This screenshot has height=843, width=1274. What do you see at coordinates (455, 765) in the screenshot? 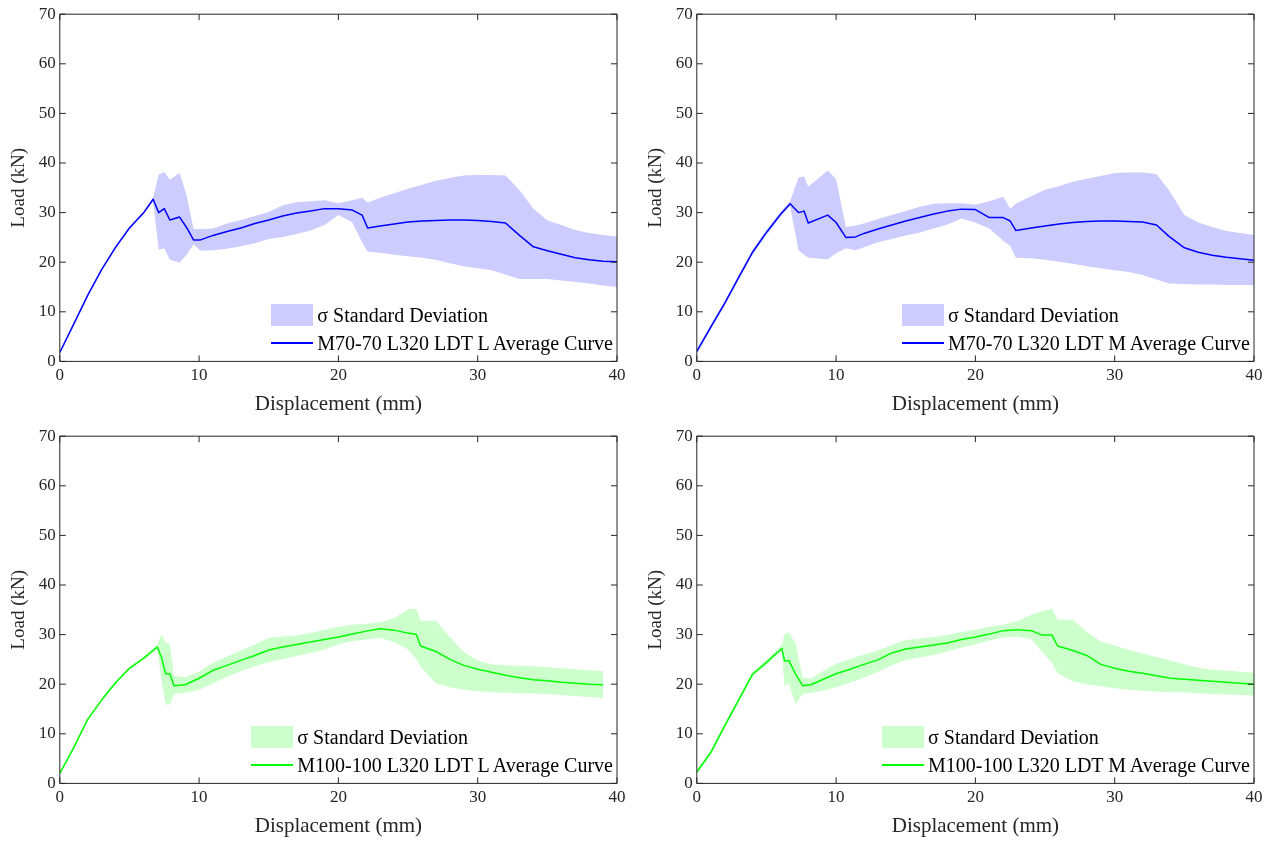
I see `legend-label: M100-100 L320 LDT L Average Curve` at bounding box center [455, 765].